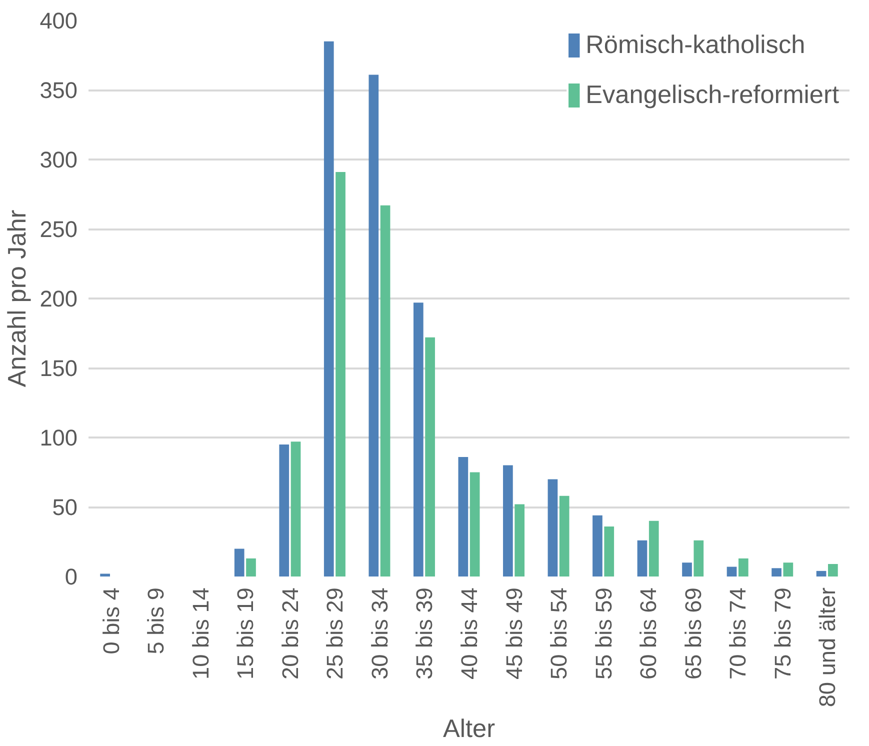 The image size is (869, 746). I want to click on x-tick-label: 45 bis 49, so click(513, 634).